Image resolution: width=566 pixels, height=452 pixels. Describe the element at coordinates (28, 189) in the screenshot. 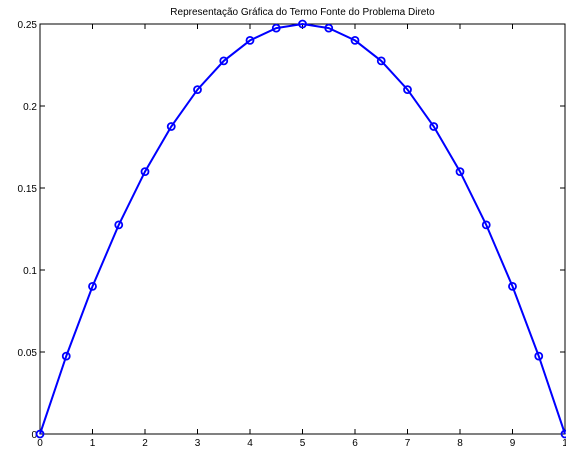

I see `y-tick-label: 0.15` at that location.